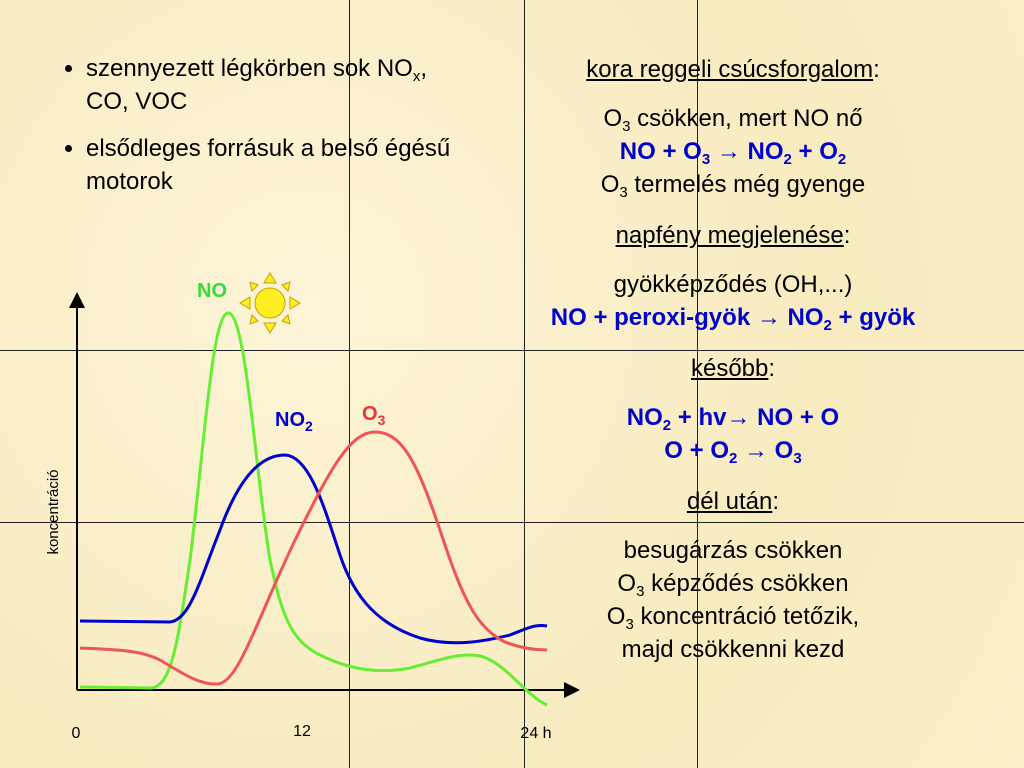 The image size is (1024, 768). I want to click on x-tick-label: 24 h, so click(535, 733).